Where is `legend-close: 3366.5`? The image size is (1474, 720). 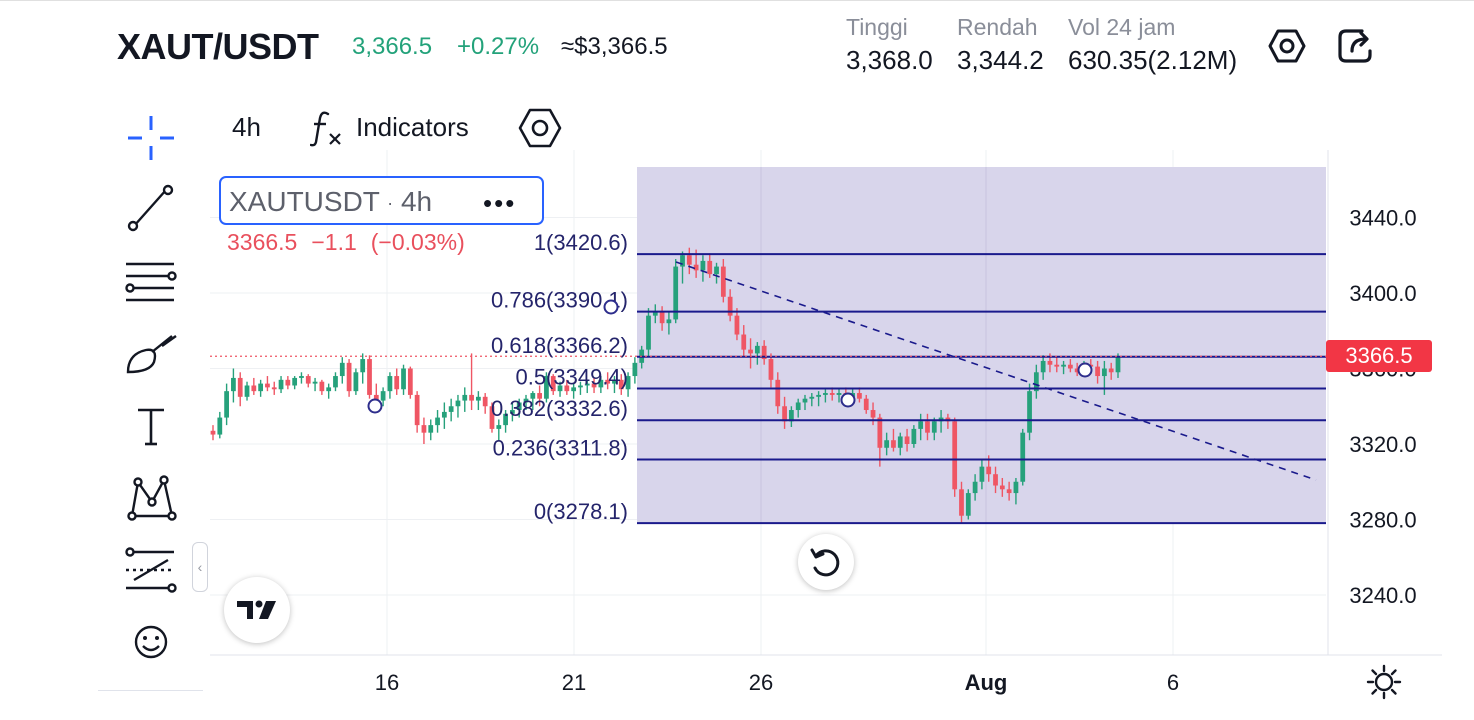
legend-close: 3366.5 is located at coordinates (262, 242).